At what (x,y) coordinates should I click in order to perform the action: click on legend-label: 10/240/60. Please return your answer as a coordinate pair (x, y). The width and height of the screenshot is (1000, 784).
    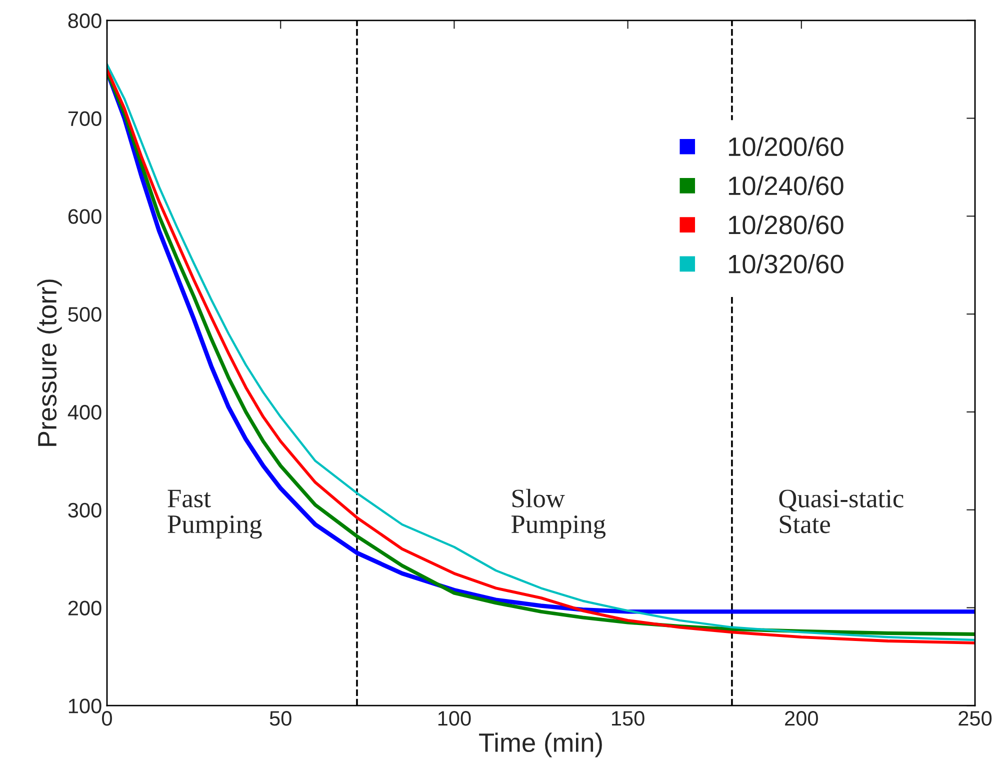
    Looking at the image, I should click on (786, 186).